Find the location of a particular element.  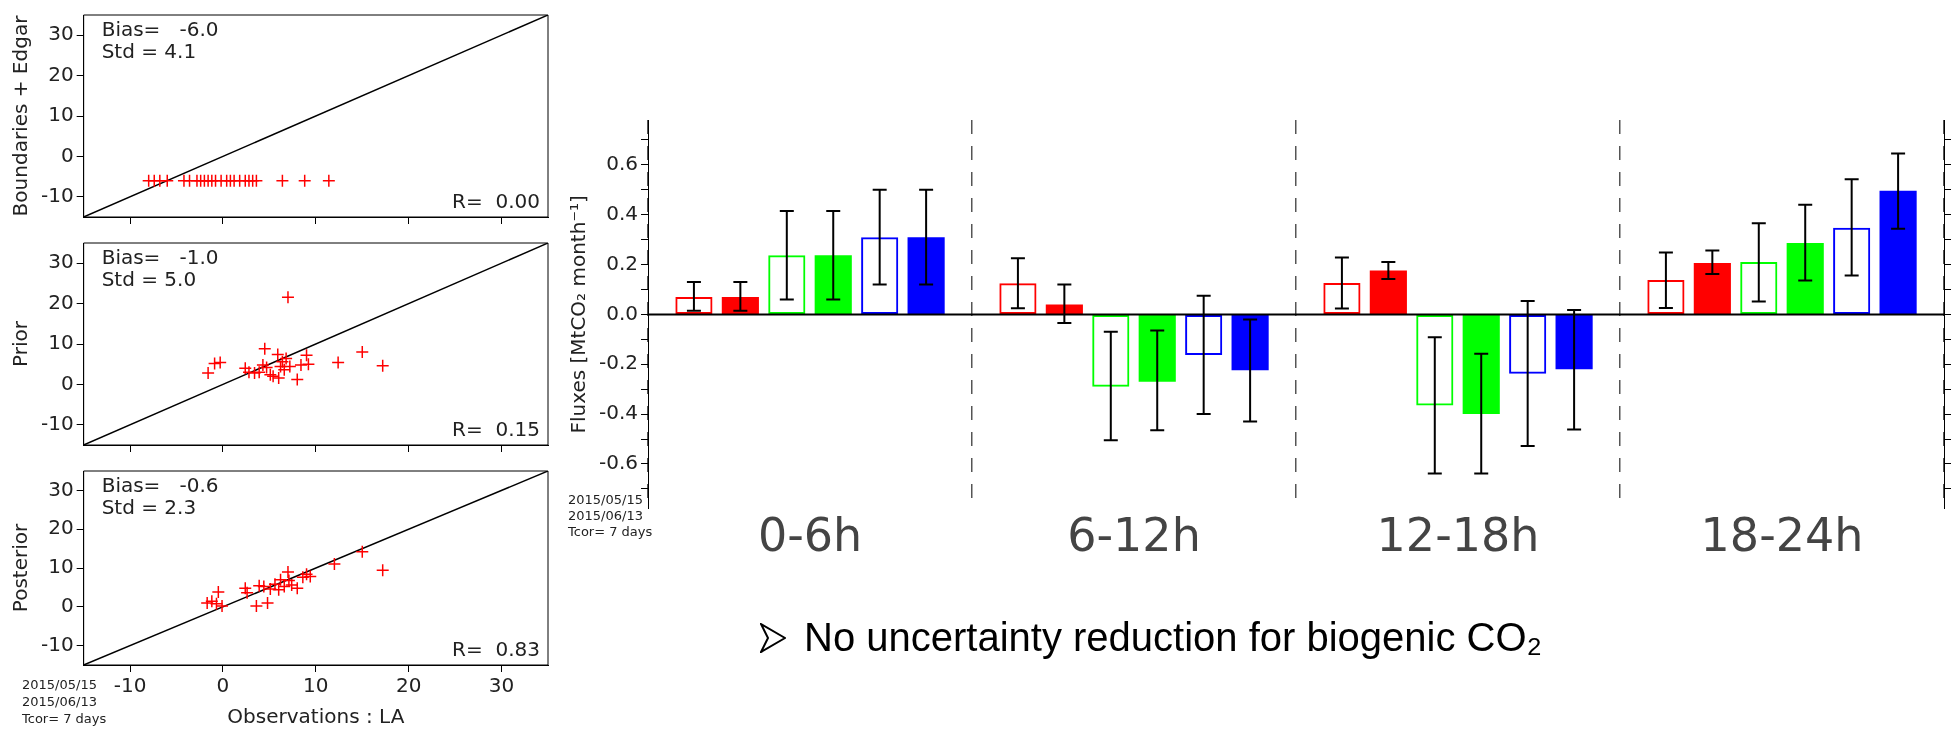

y-tick-label: 0.2 is located at coordinates (622, 262).